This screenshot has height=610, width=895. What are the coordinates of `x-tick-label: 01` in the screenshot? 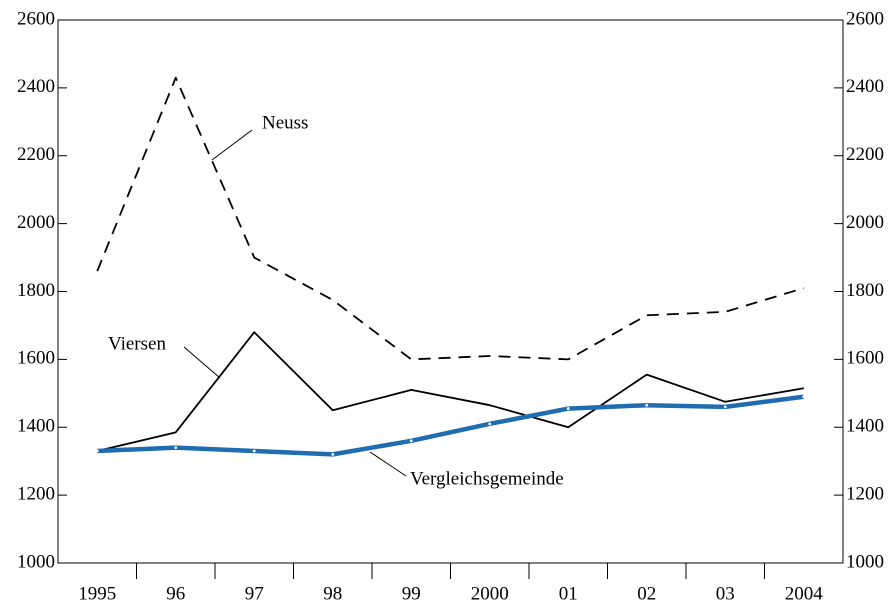 It's located at (568, 593).